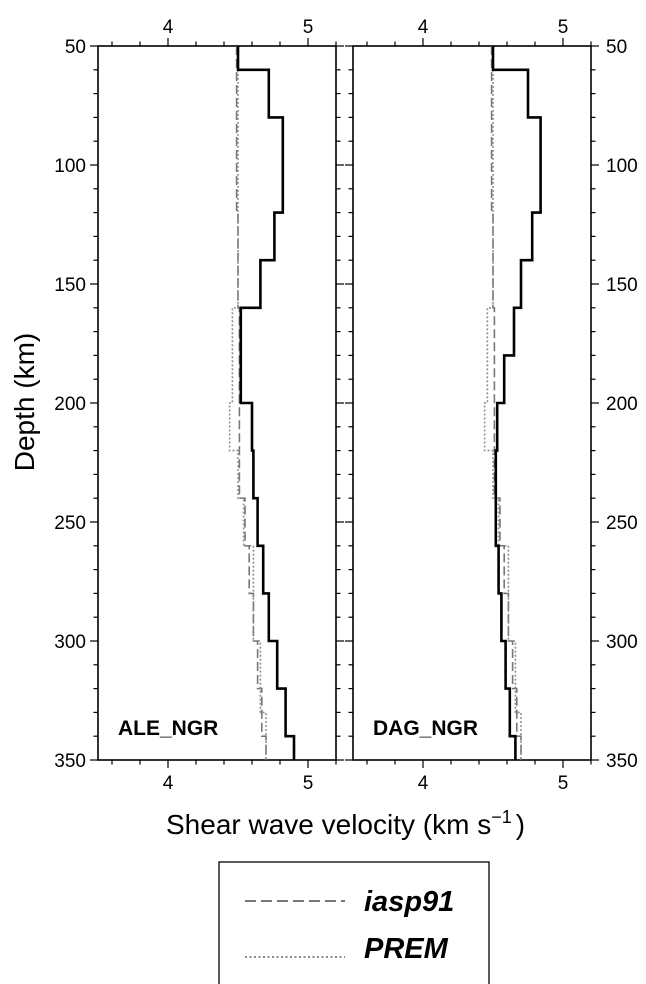 This screenshot has height=984, width=646. Describe the element at coordinates (70, 761) in the screenshot. I see `y-tick-label-left-350: 350` at that location.